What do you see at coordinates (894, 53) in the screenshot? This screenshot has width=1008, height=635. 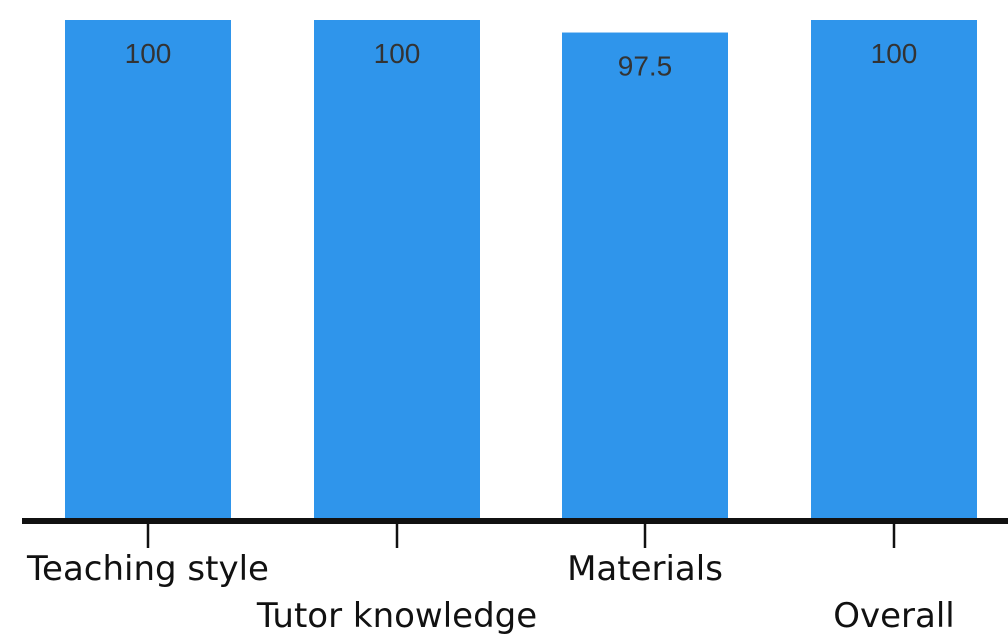 I see `value-label-4: 100` at bounding box center [894, 53].